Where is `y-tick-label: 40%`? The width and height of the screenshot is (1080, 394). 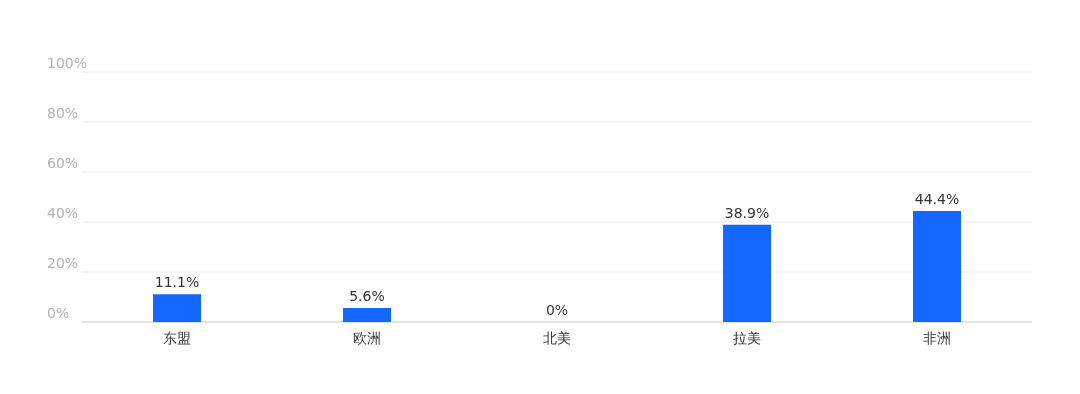 y-tick-label: 40% is located at coordinates (63, 213).